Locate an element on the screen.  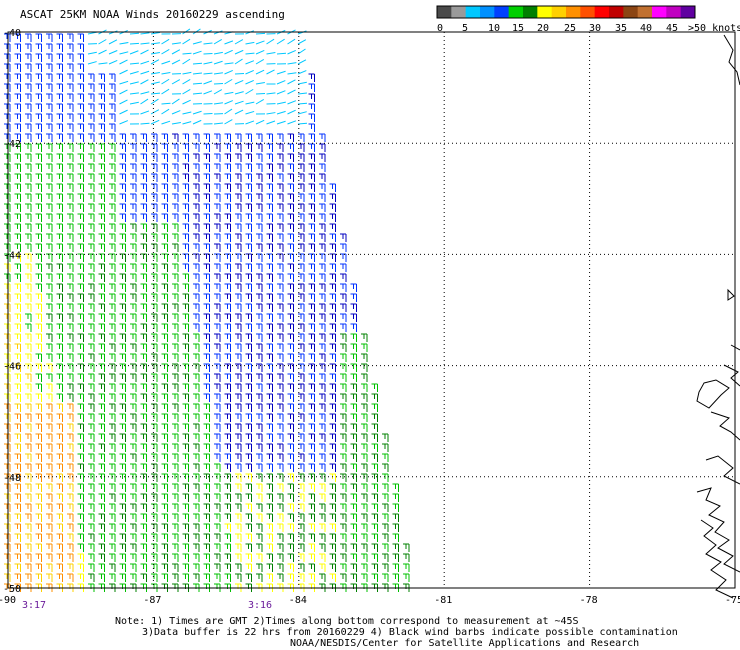
coastline-segment is located at coordinates (731, 294).